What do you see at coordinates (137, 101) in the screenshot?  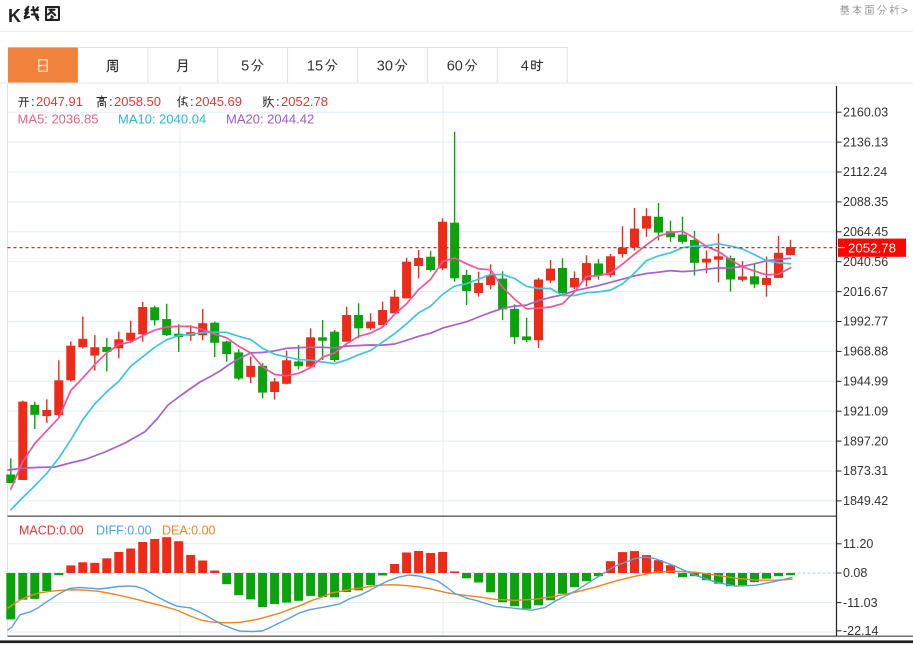 I see `svg-text: 2058.50` at bounding box center [137, 101].